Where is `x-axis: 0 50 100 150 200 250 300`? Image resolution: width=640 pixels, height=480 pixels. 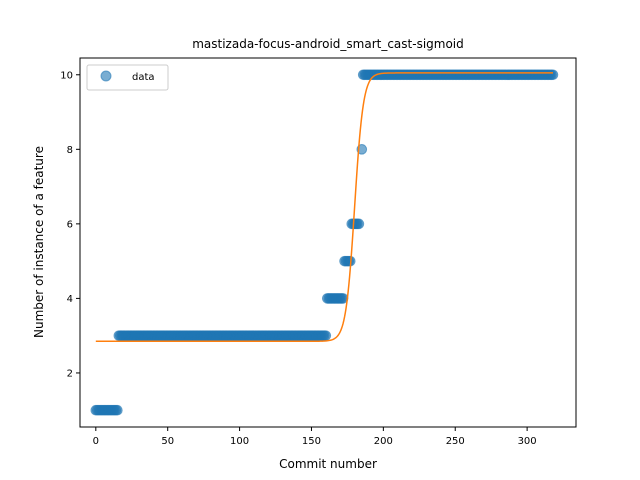
x-axis: 0 50 100 150 200 250 300 is located at coordinates (315, 437).